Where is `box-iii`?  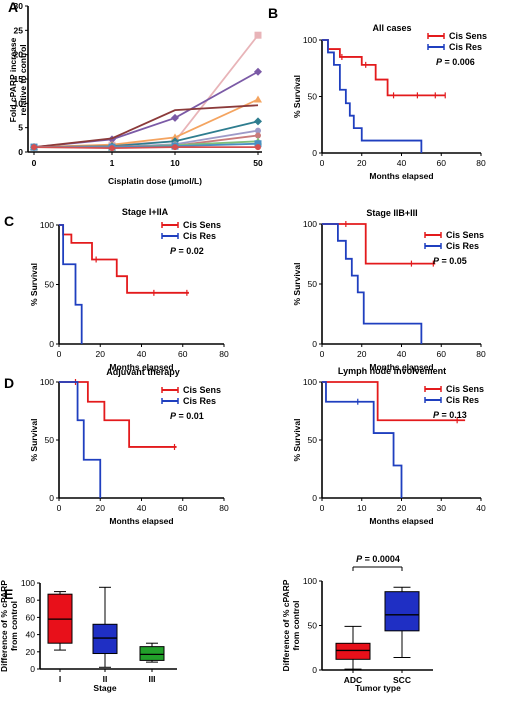 box-iii is located at coordinates (152, 653).